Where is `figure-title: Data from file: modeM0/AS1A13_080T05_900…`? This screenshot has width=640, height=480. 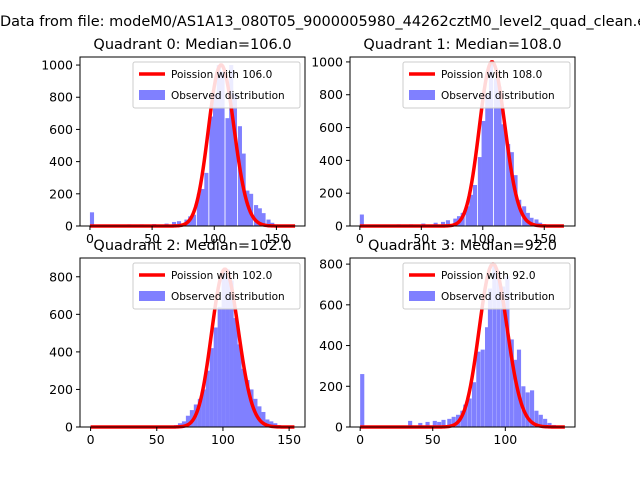
figure-title: Data from file: modeM0/AS1A13_080T05_900… is located at coordinates (320, 22).